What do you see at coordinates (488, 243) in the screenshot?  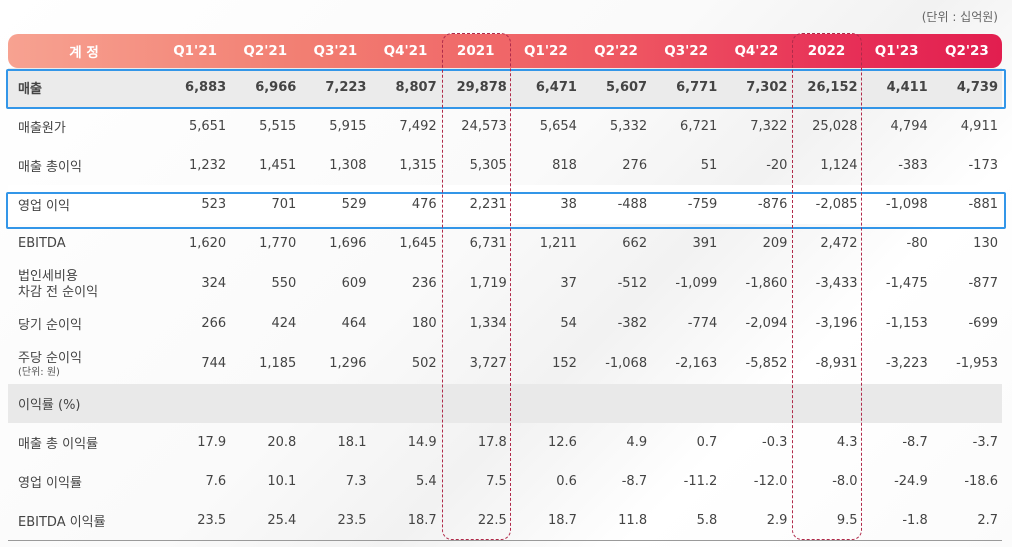 I see `cell-value: 6,731` at bounding box center [488, 243].